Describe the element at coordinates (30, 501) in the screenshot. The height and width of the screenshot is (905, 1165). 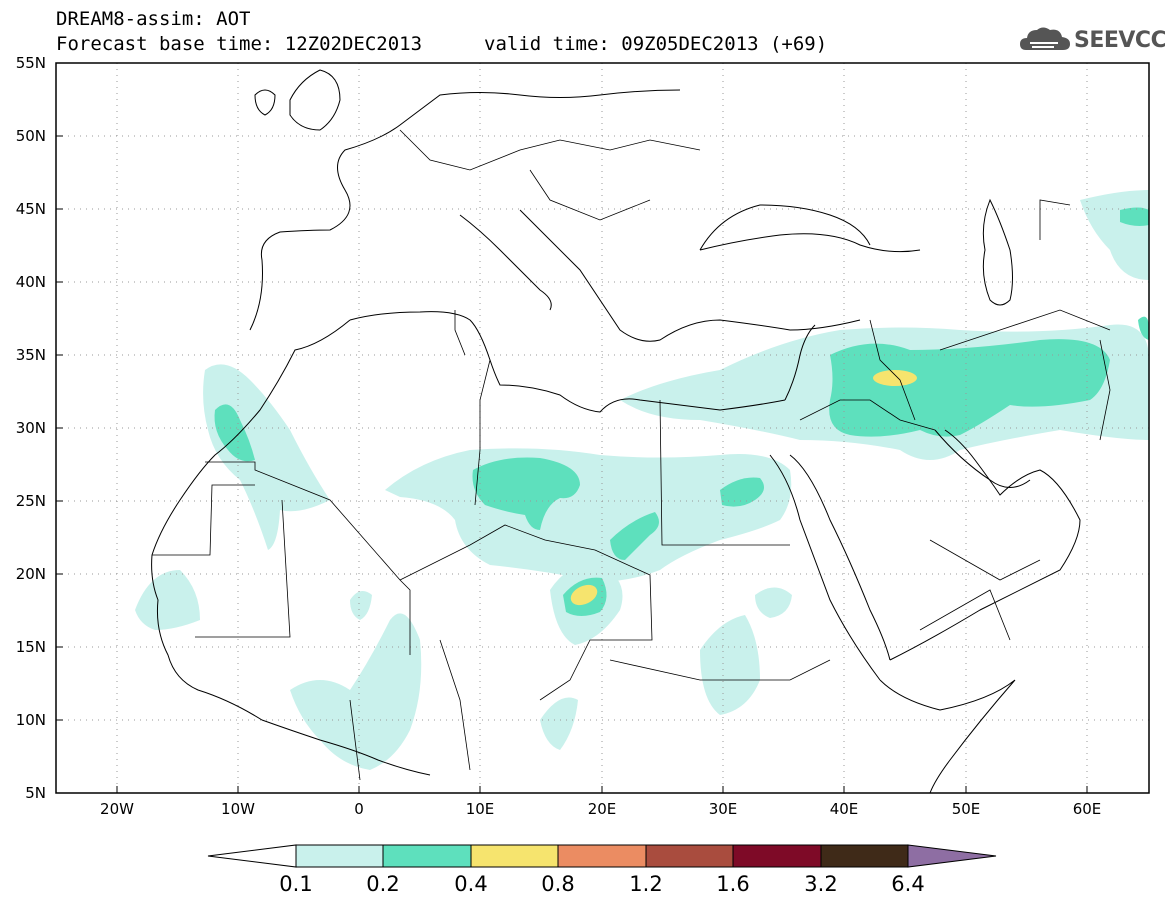
I see `lat-label-25n: 25N` at that location.